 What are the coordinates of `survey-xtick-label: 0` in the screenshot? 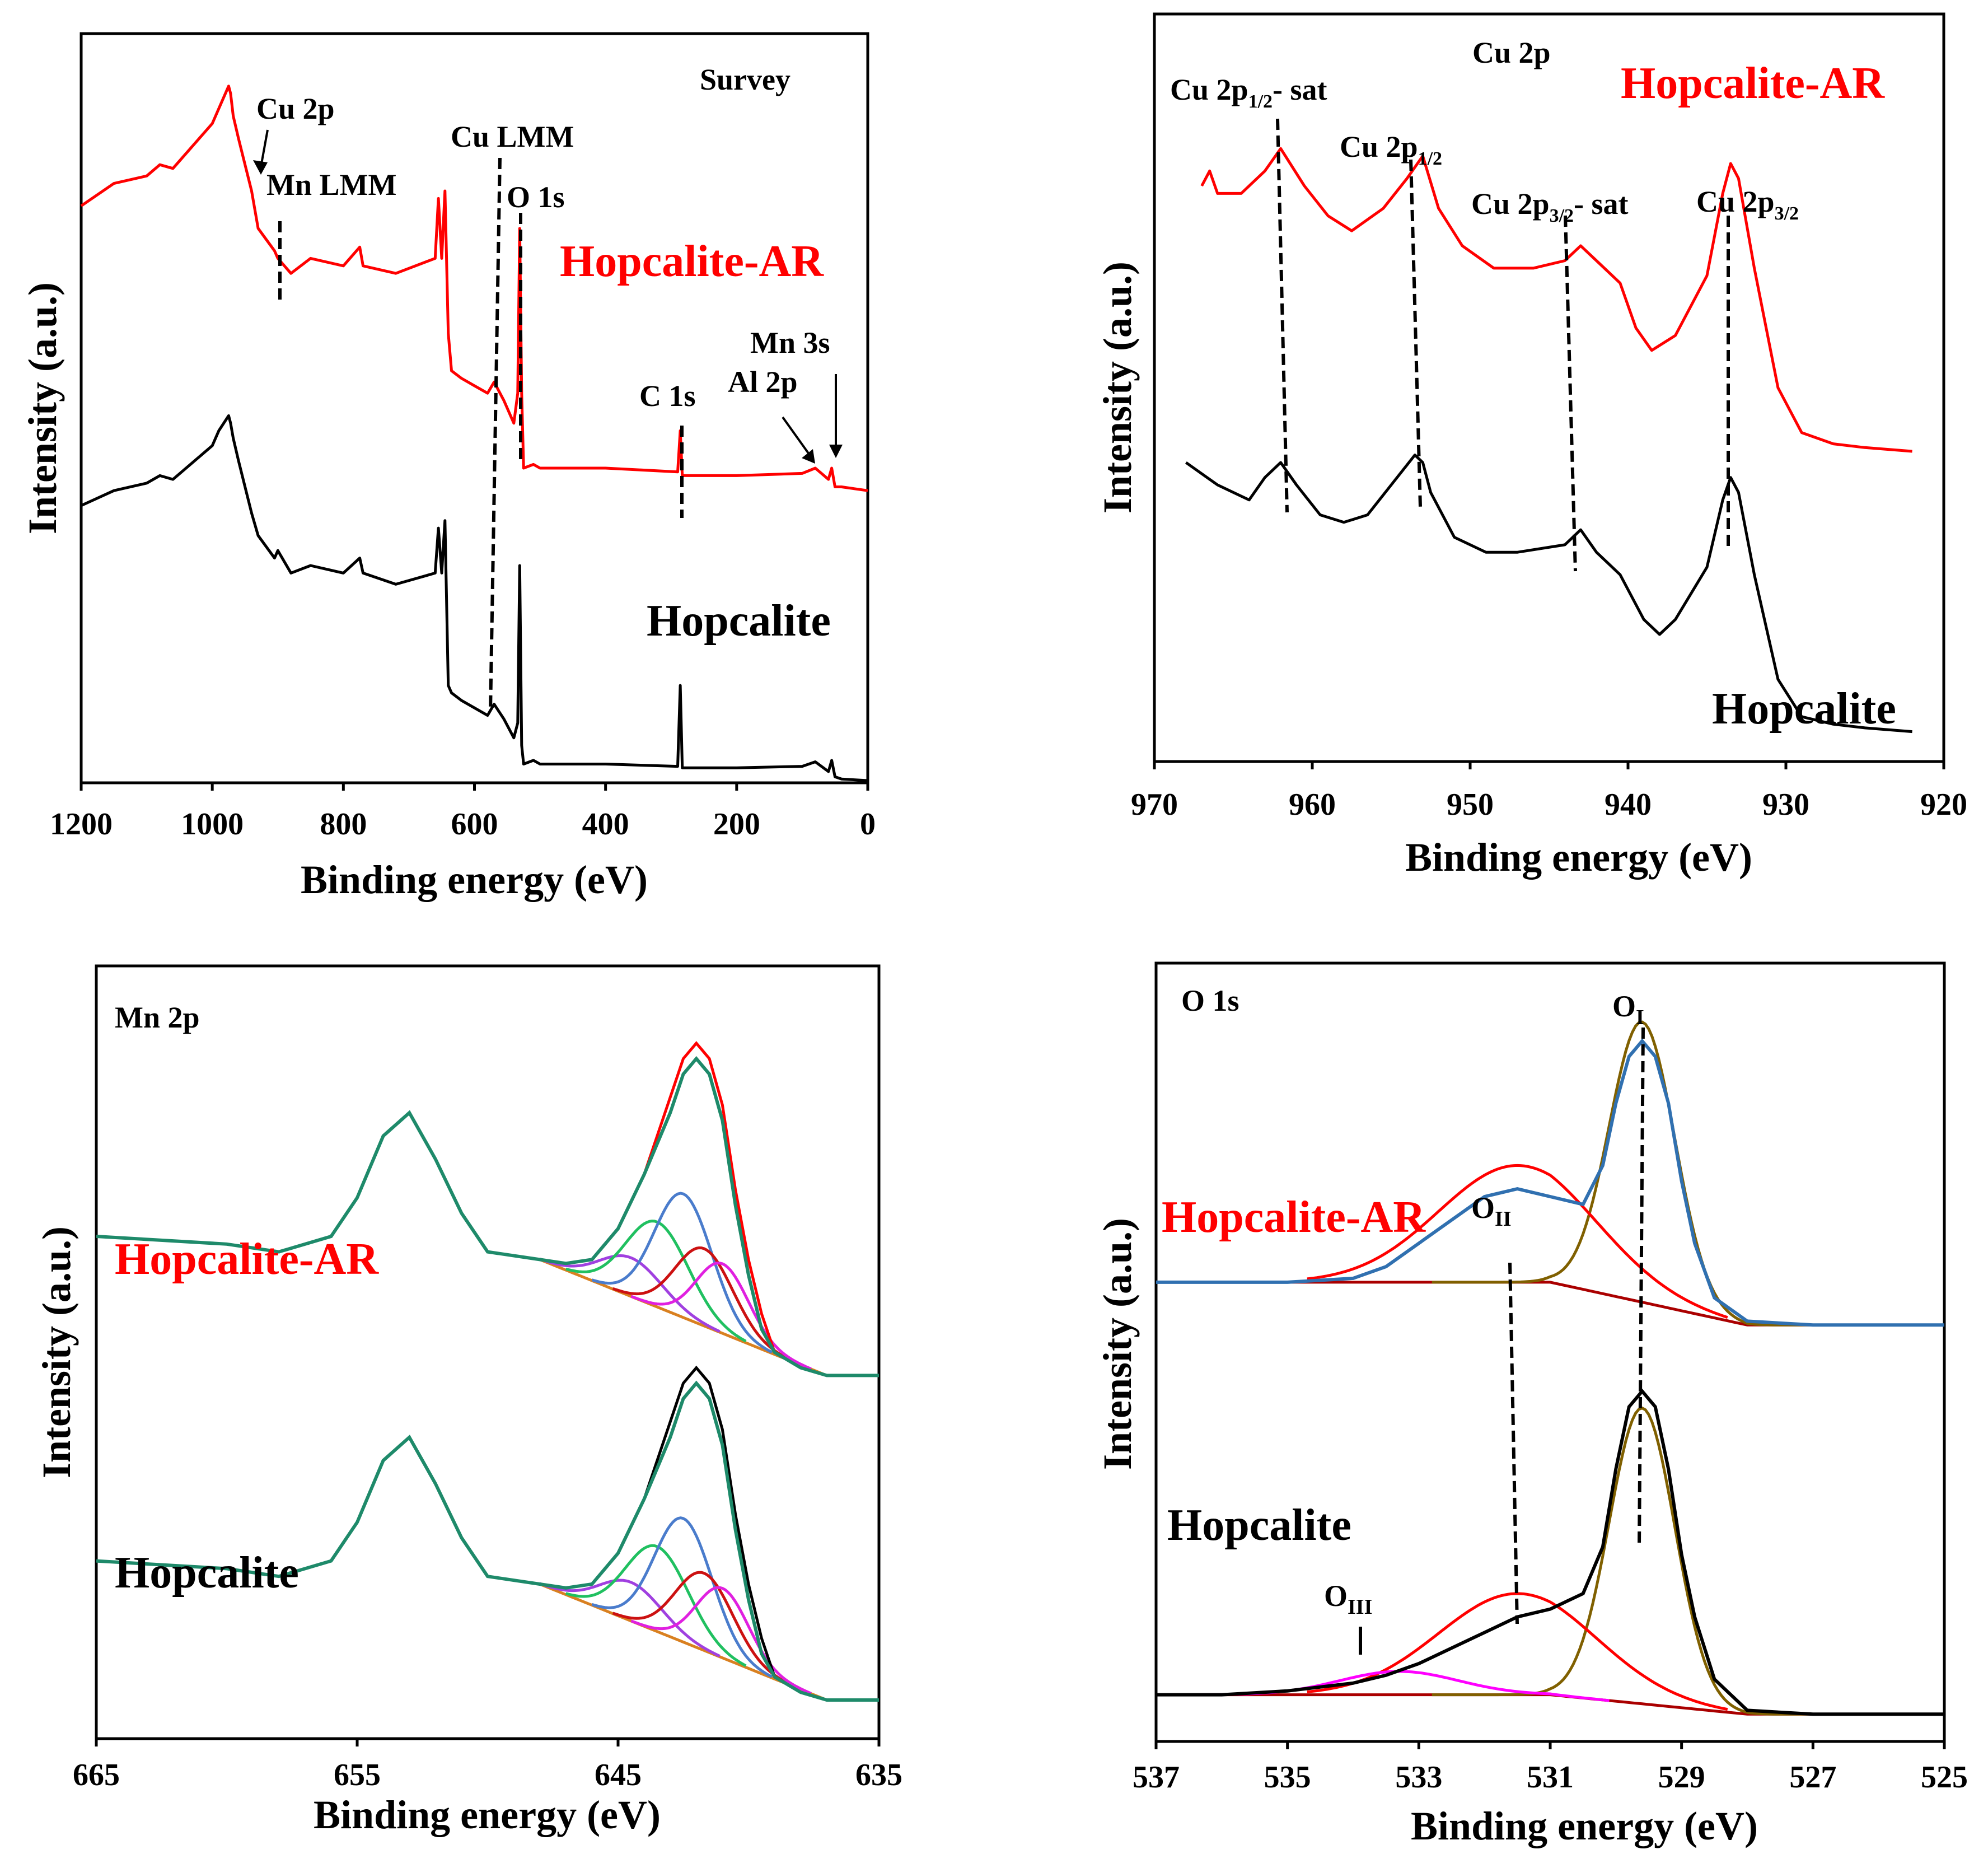 It's located at (868, 824).